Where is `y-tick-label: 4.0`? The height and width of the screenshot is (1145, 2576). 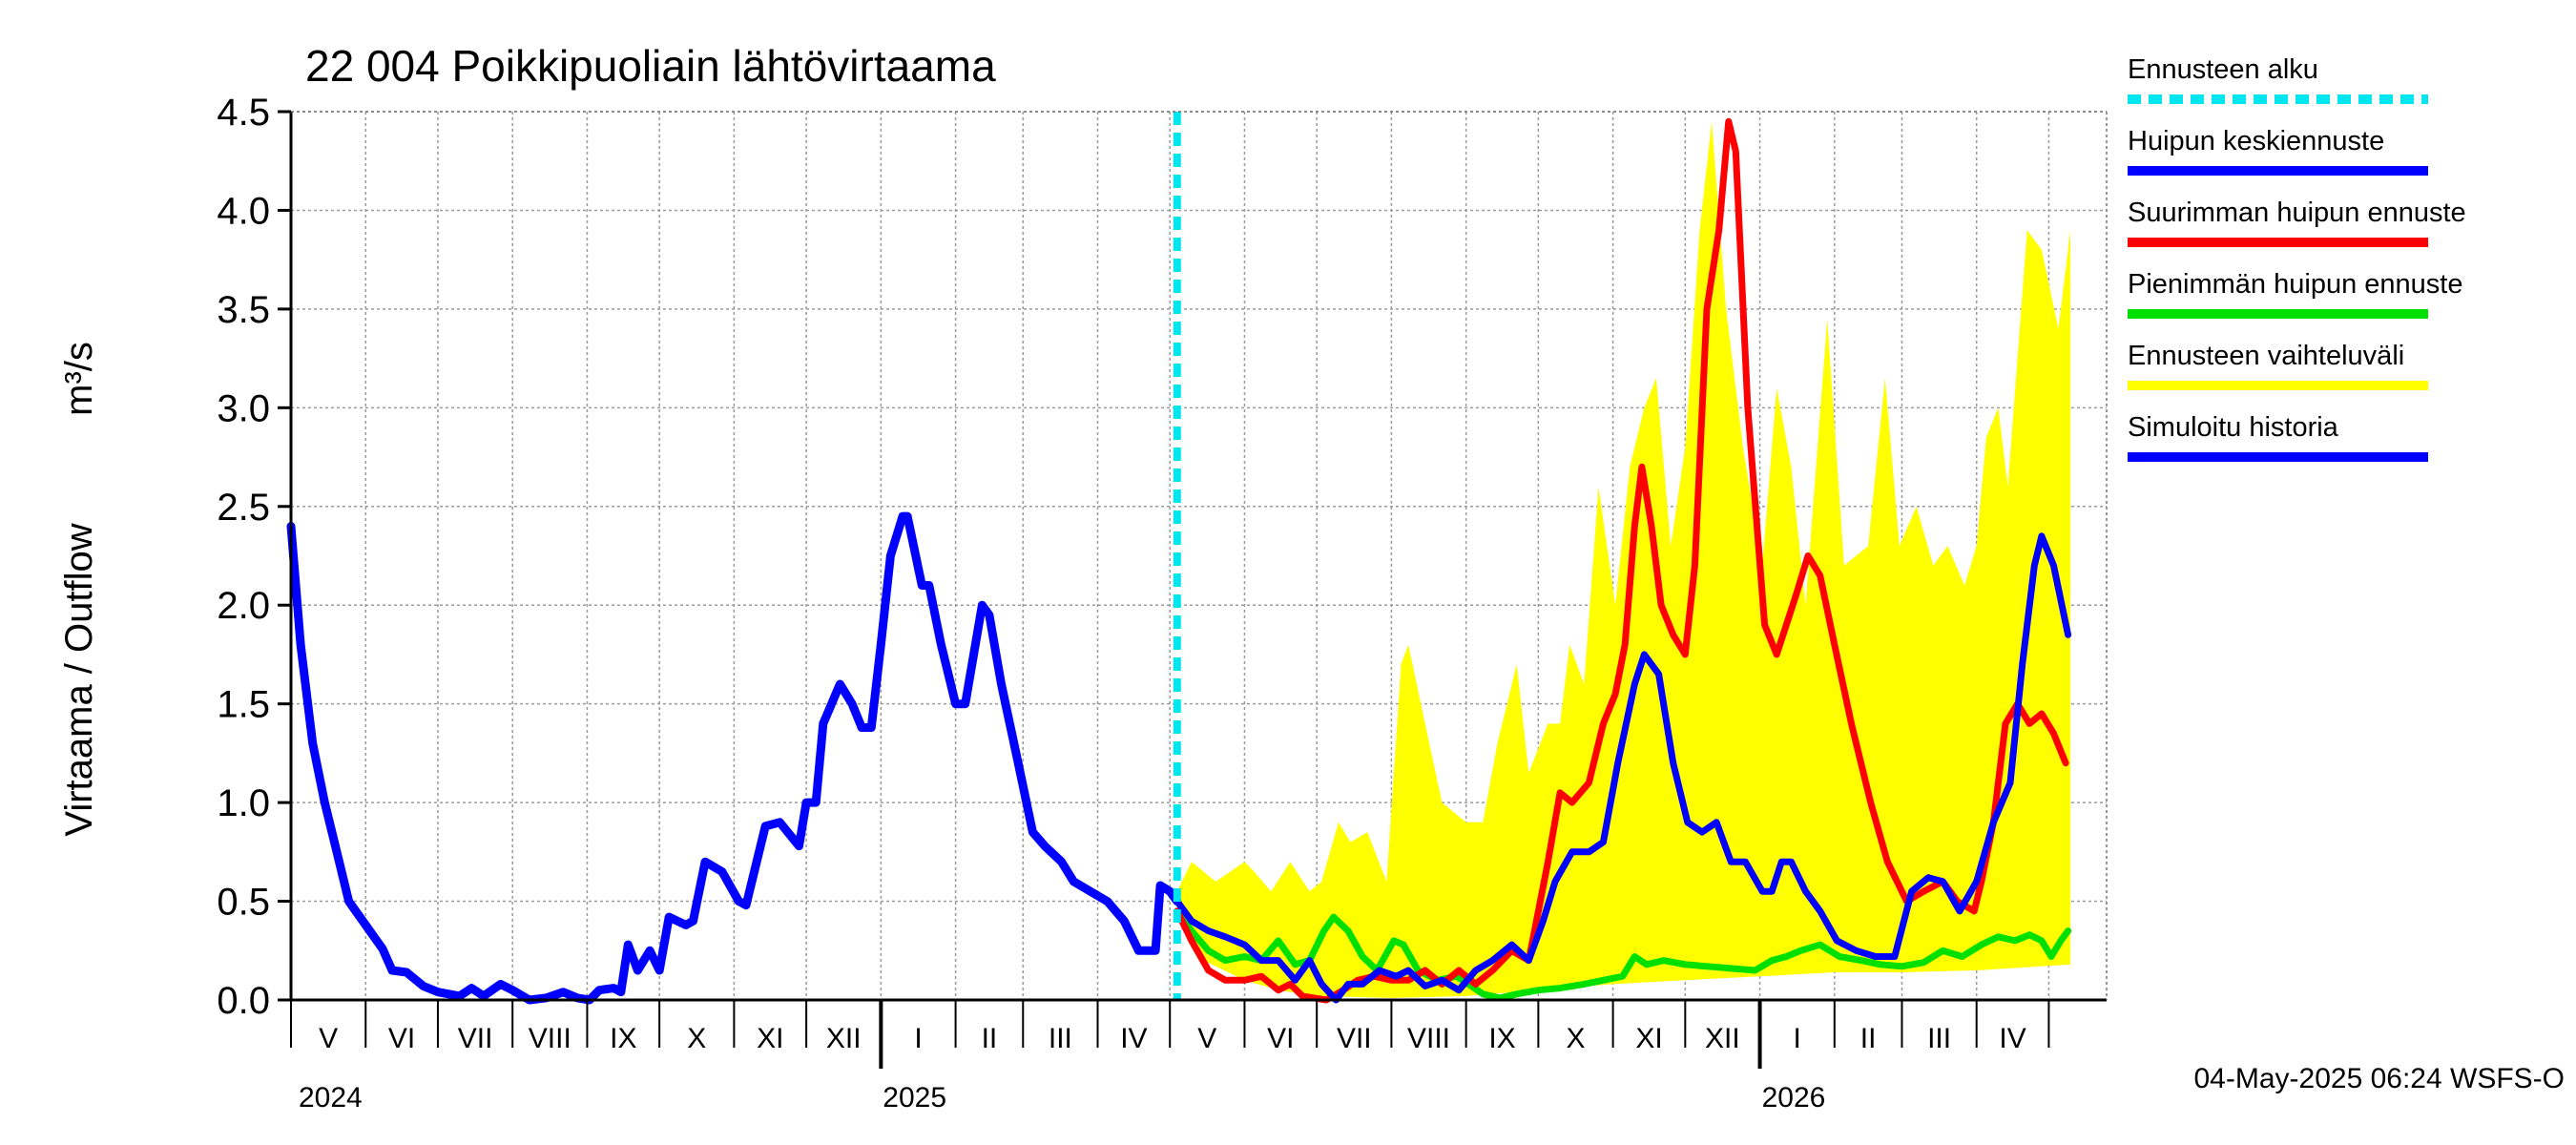
y-tick-label: 4.0 is located at coordinates (243, 211).